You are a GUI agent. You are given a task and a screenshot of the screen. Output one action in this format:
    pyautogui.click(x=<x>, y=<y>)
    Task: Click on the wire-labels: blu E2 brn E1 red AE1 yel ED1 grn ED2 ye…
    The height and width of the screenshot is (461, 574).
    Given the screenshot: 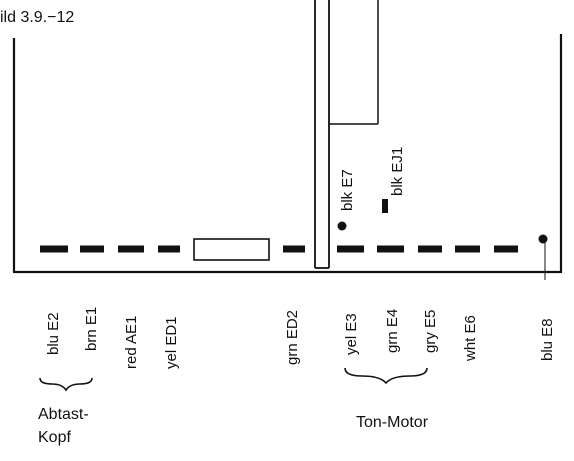 What is the action you would take?
    pyautogui.click(x=300, y=338)
    